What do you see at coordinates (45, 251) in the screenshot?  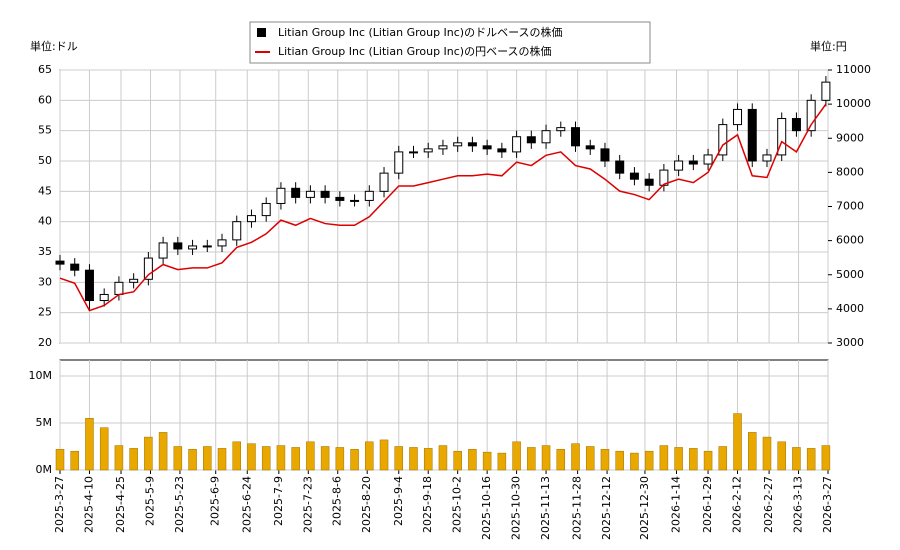 I see `y-tick-label: 35` at bounding box center [45, 251].